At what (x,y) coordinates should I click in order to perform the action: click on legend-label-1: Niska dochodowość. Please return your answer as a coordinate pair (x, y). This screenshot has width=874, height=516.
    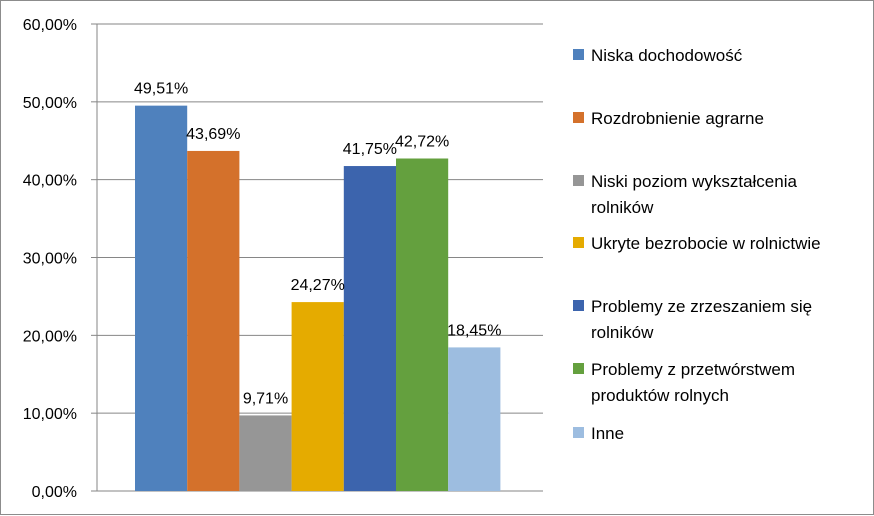
    Looking at the image, I should click on (667, 55).